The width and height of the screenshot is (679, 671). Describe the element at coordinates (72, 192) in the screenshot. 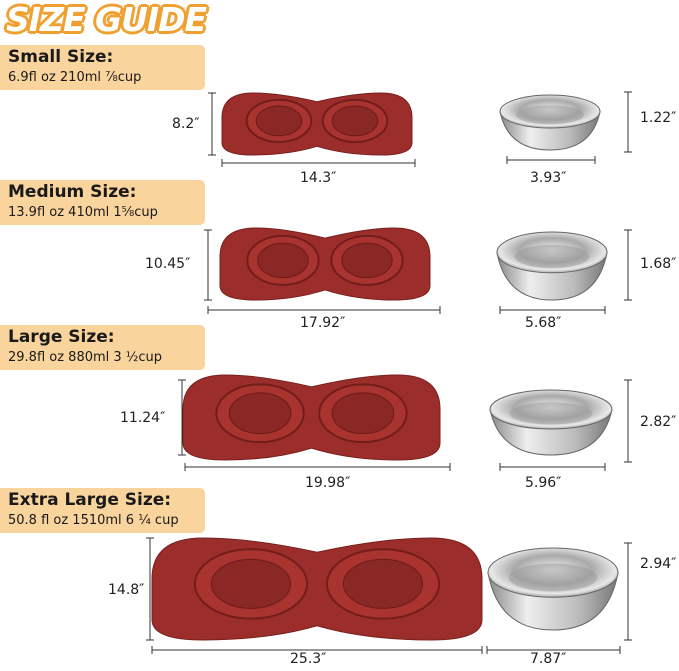

I see `size-name: Medium Size:` at that location.